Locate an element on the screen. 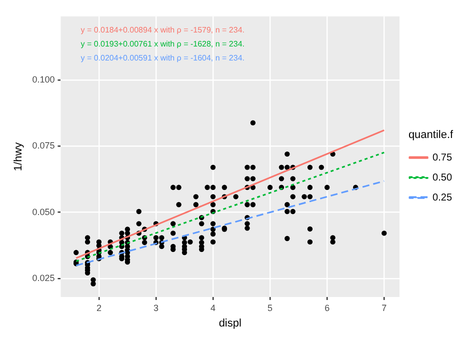 Image resolution: width=474 pixels, height=338 pixels. x-tick-label: 4 is located at coordinates (213, 307).